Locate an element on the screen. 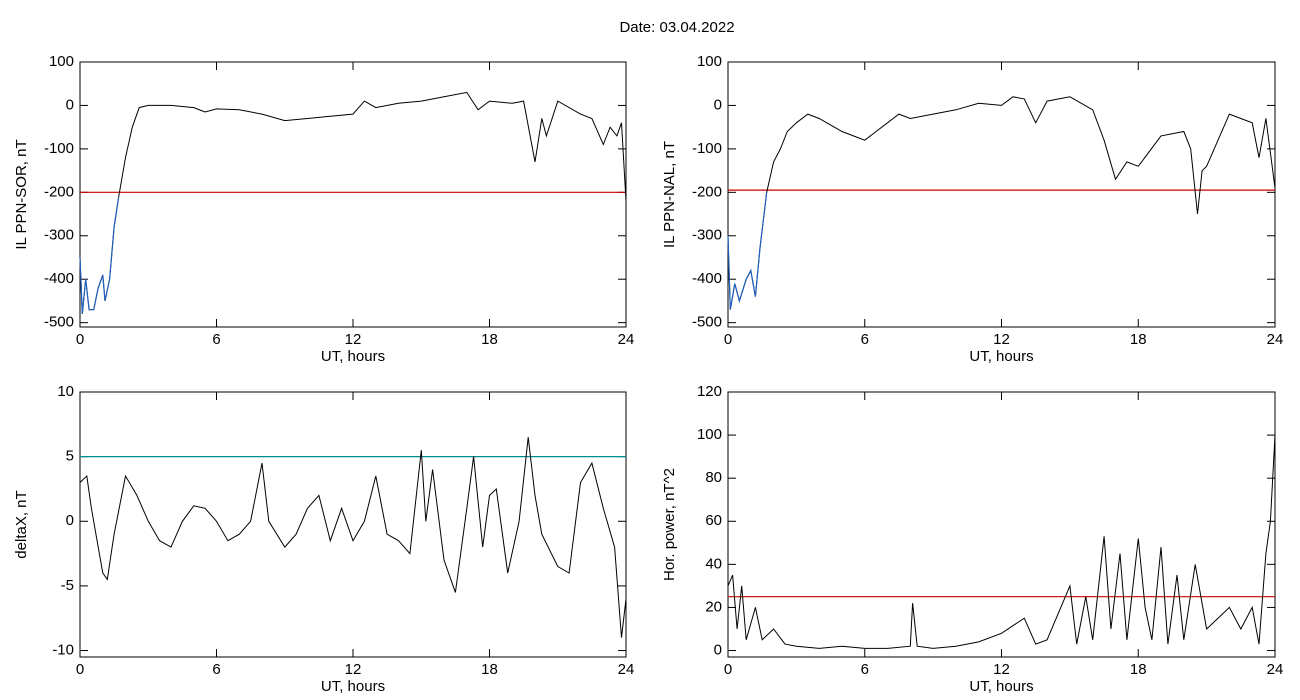  y-axis-label: IL PPN-NAL, nT is located at coordinates (669, 194).